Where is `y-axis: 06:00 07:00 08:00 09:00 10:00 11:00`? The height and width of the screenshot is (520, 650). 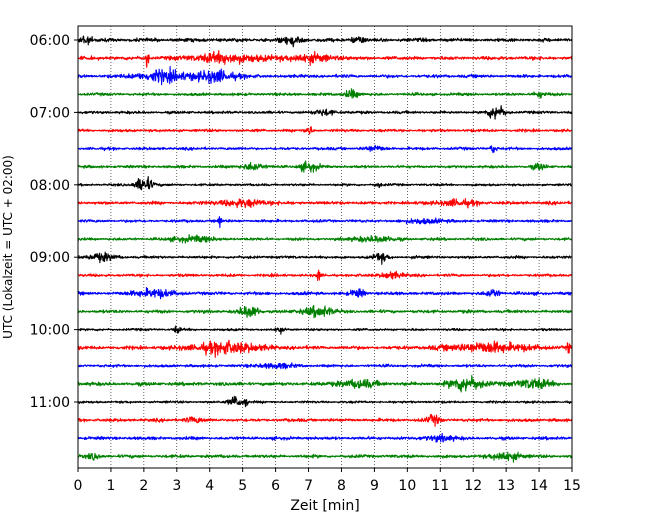 y-axis: 06:00 07:00 08:00 09:00 10:00 11:00 is located at coordinates (54, 222).